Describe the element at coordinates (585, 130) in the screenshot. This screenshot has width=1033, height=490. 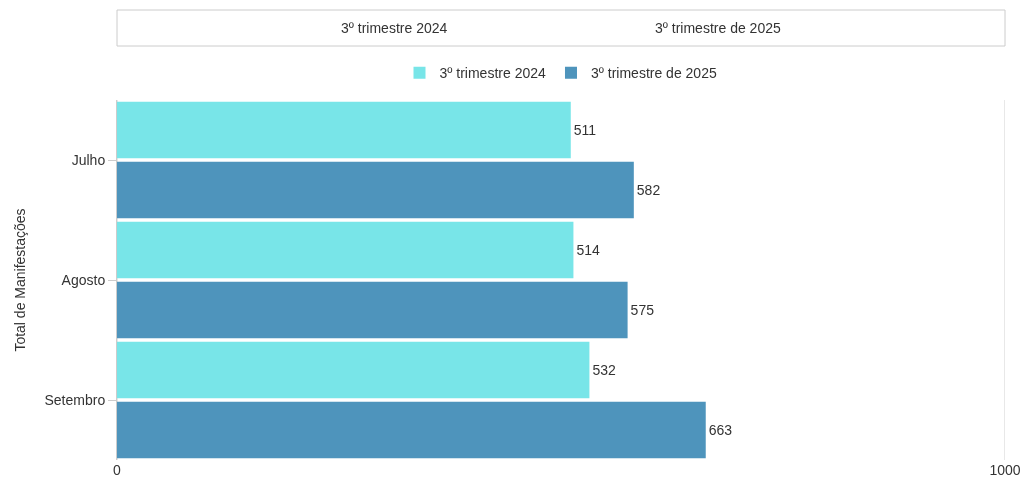
I see `data-label: 511` at that location.